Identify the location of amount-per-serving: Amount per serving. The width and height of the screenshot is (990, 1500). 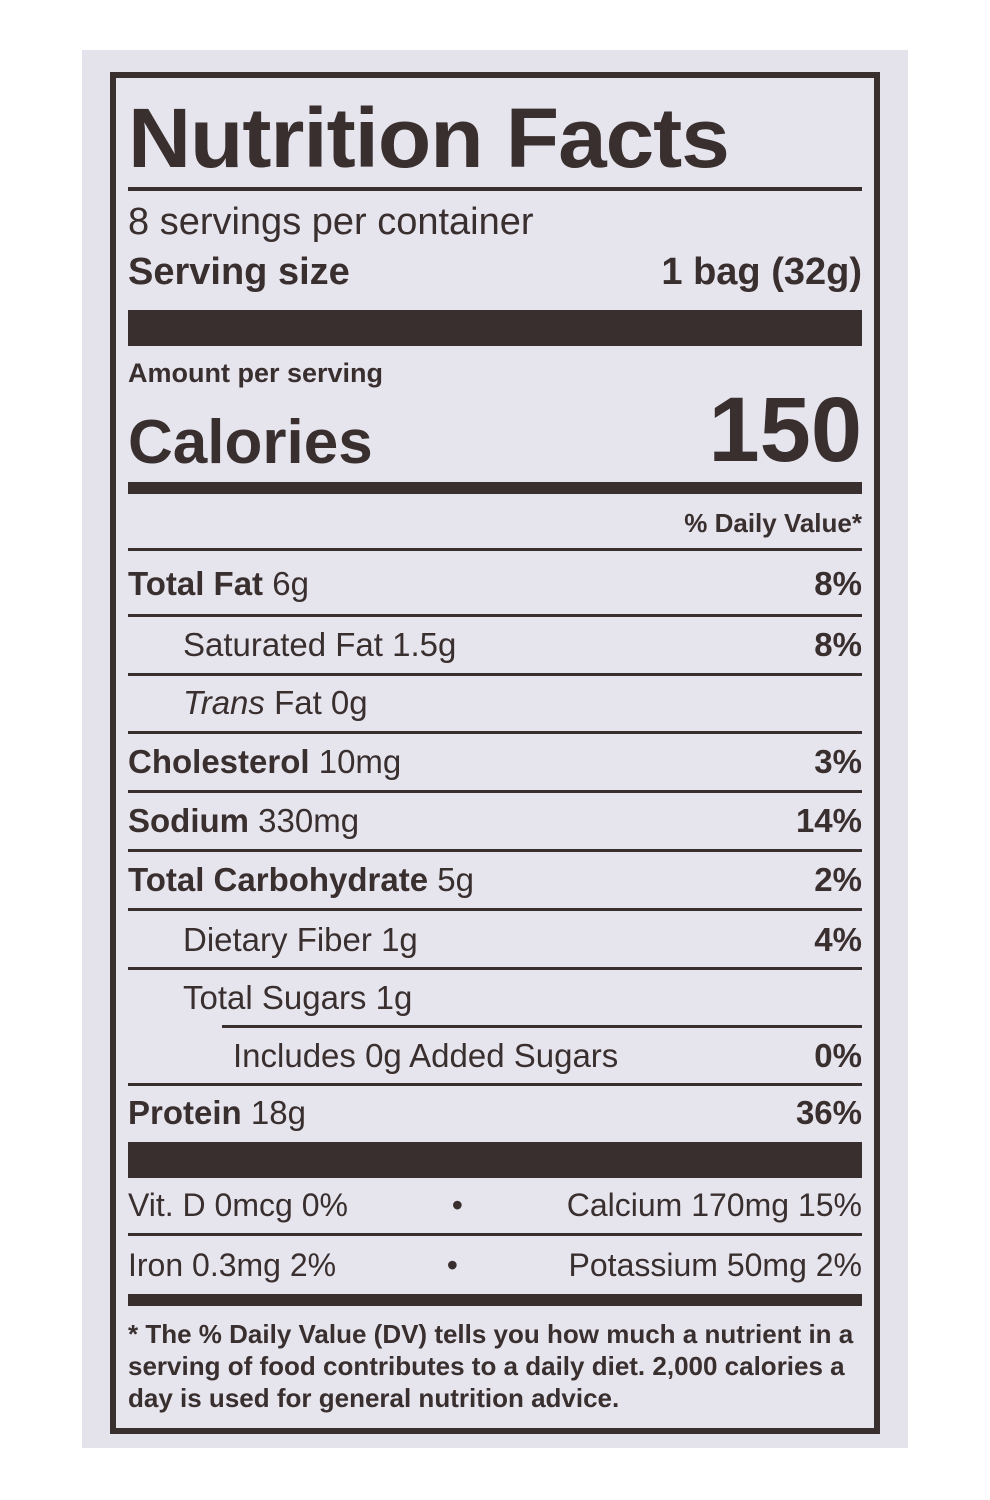
(256, 373).